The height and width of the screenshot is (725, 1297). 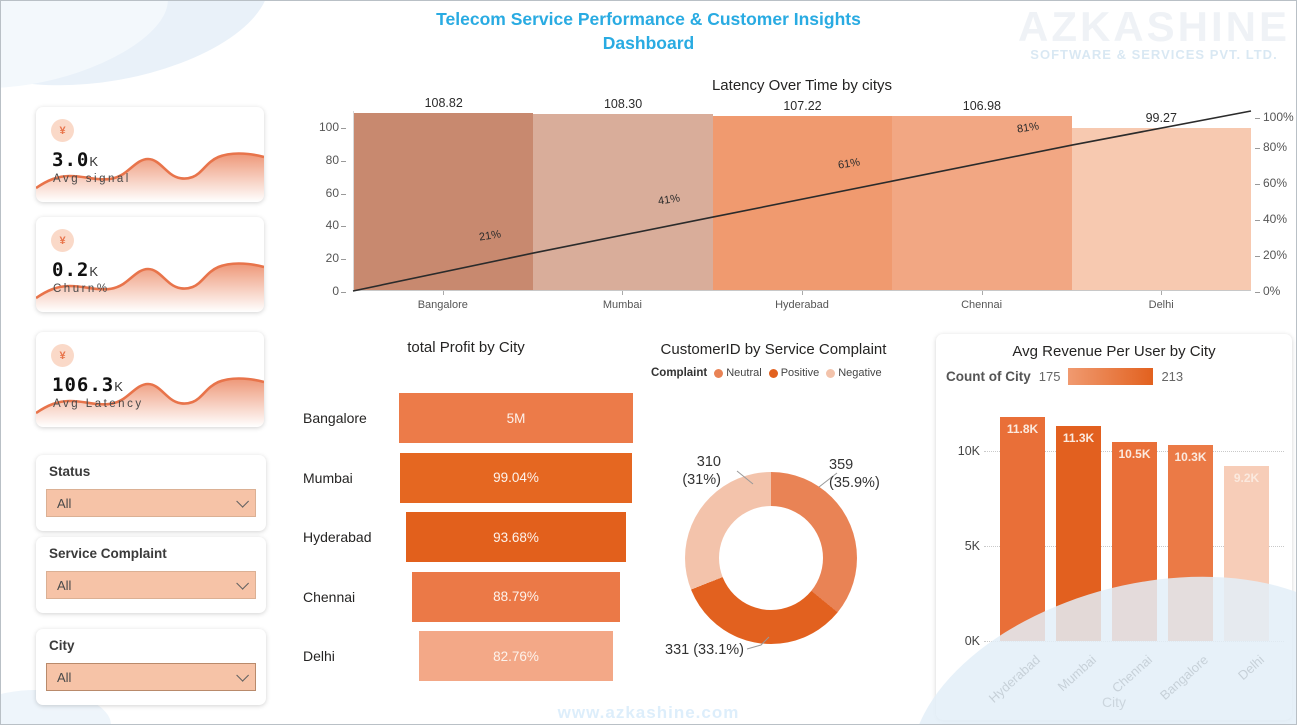 I want to click on axis-tick: 100%, so click(x=1274, y=117).